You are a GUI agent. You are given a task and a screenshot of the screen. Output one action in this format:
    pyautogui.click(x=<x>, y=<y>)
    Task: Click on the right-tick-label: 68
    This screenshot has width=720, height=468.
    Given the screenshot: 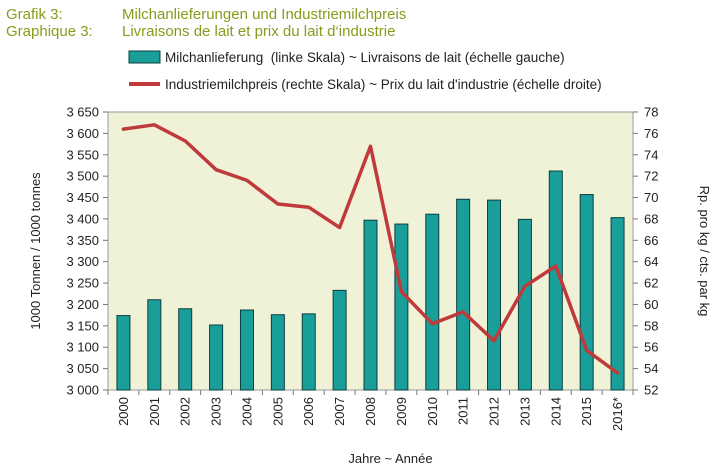 What is the action you would take?
    pyautogui.click(x=651, y=218)
    